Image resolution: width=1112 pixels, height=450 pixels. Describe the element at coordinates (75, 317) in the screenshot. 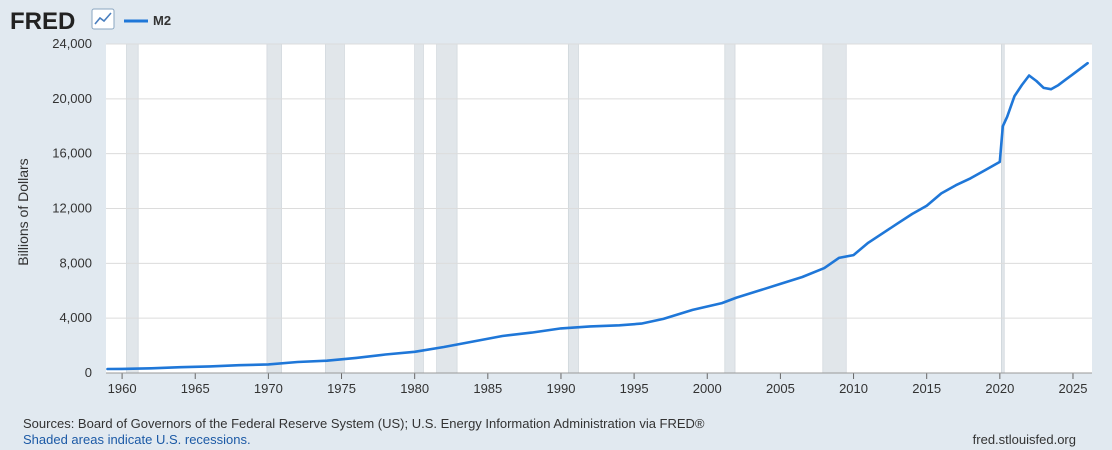

I see `y-tick-label: 4,000` at that location.